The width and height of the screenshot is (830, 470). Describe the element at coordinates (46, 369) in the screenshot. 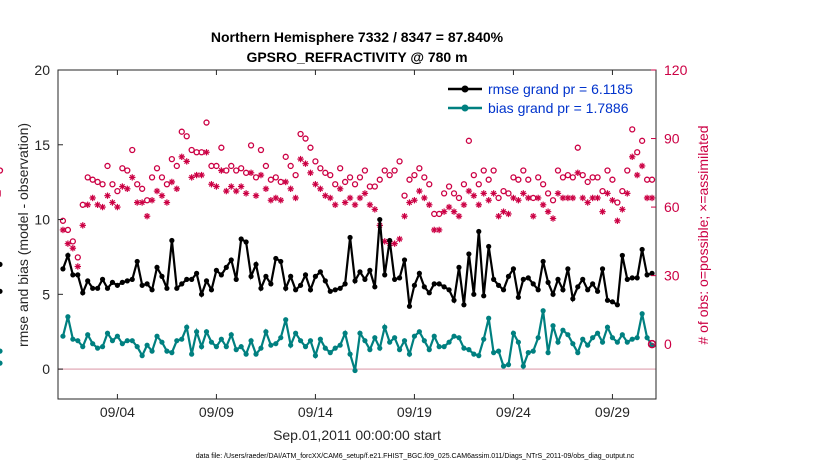

I see `y-tick-label: 0` at that location.